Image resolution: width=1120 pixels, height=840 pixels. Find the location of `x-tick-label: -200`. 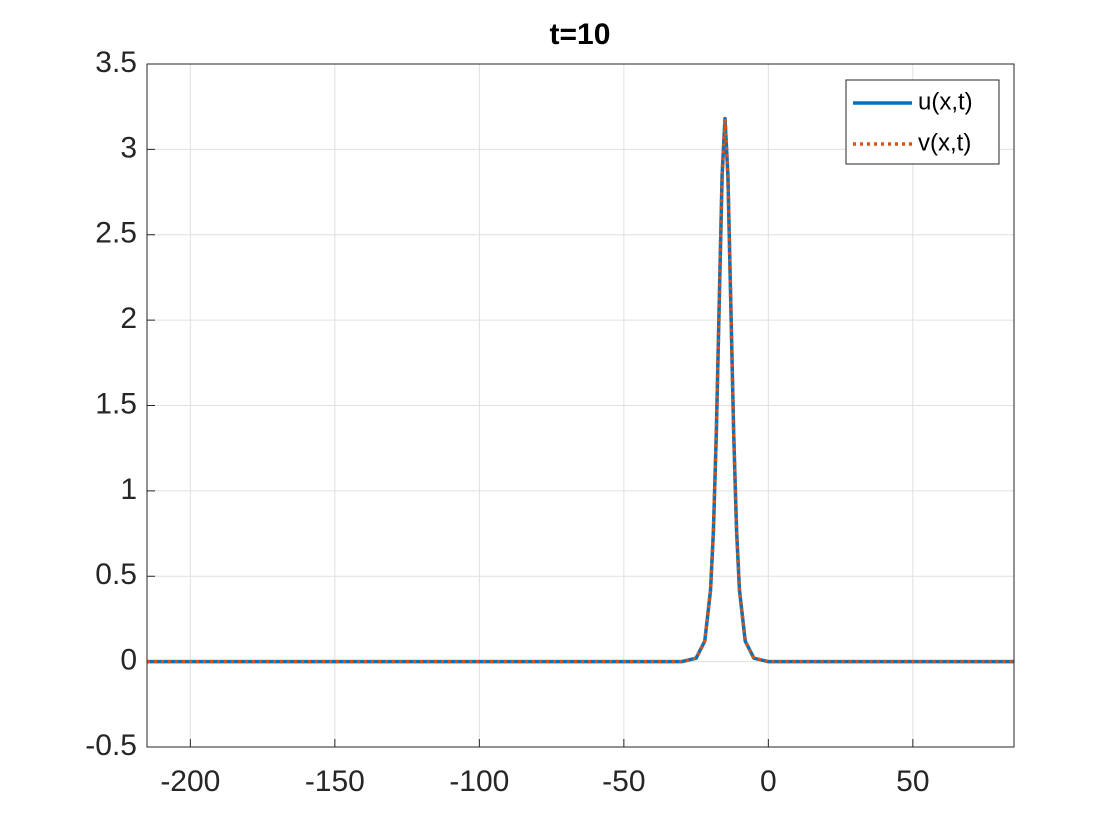

x-tick-label: -200 is located at coordinates (190, 781).